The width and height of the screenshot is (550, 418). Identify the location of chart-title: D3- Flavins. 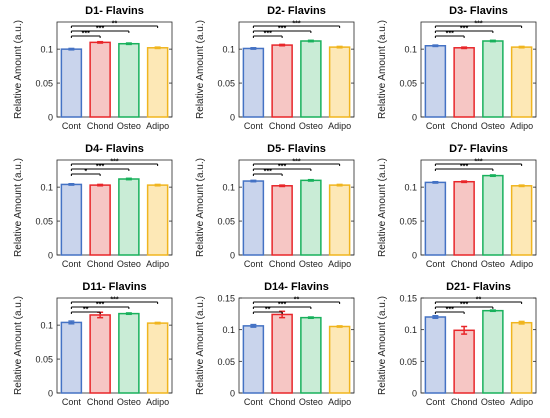
(478, 11).